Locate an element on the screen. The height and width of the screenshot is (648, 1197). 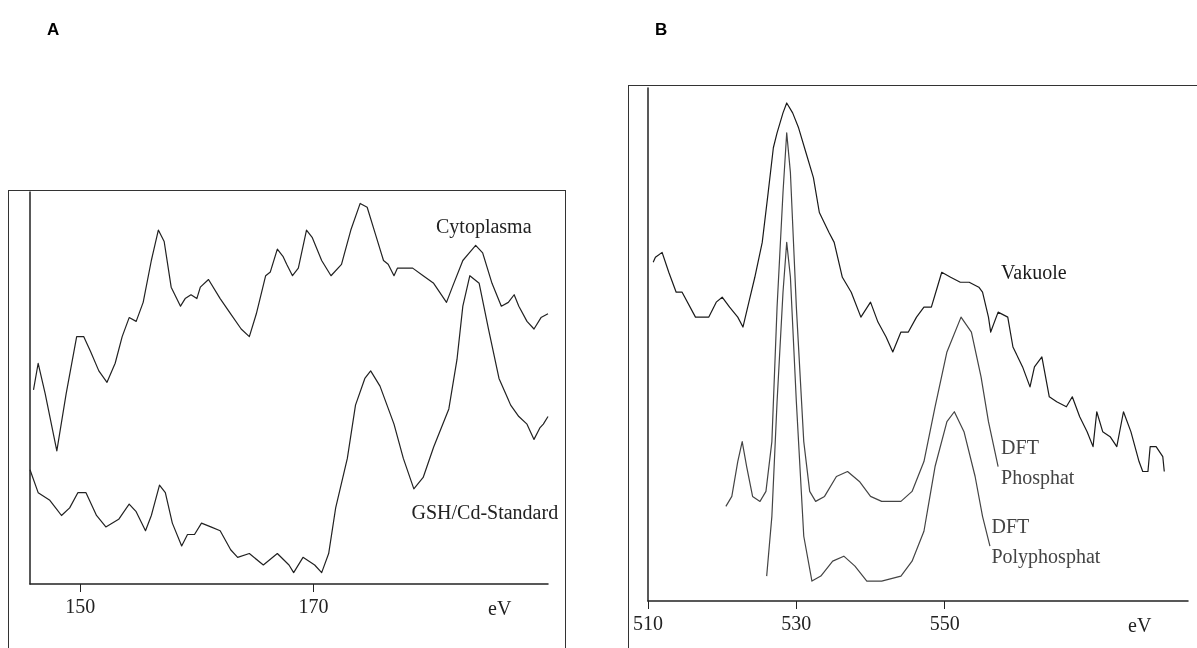
chart-title: B is located at coordinates (661, 29).